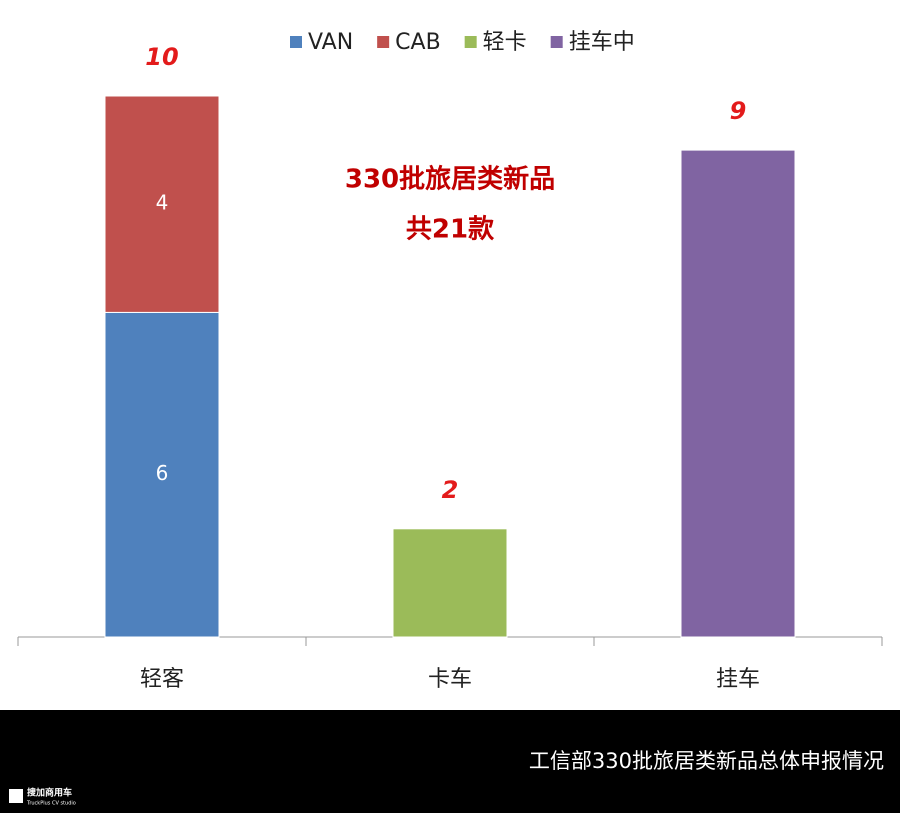 Image resolution: width=900 pixels, height=817 pixels. I want to click on annotation: 330批旅居类新品, so click(450, 179).